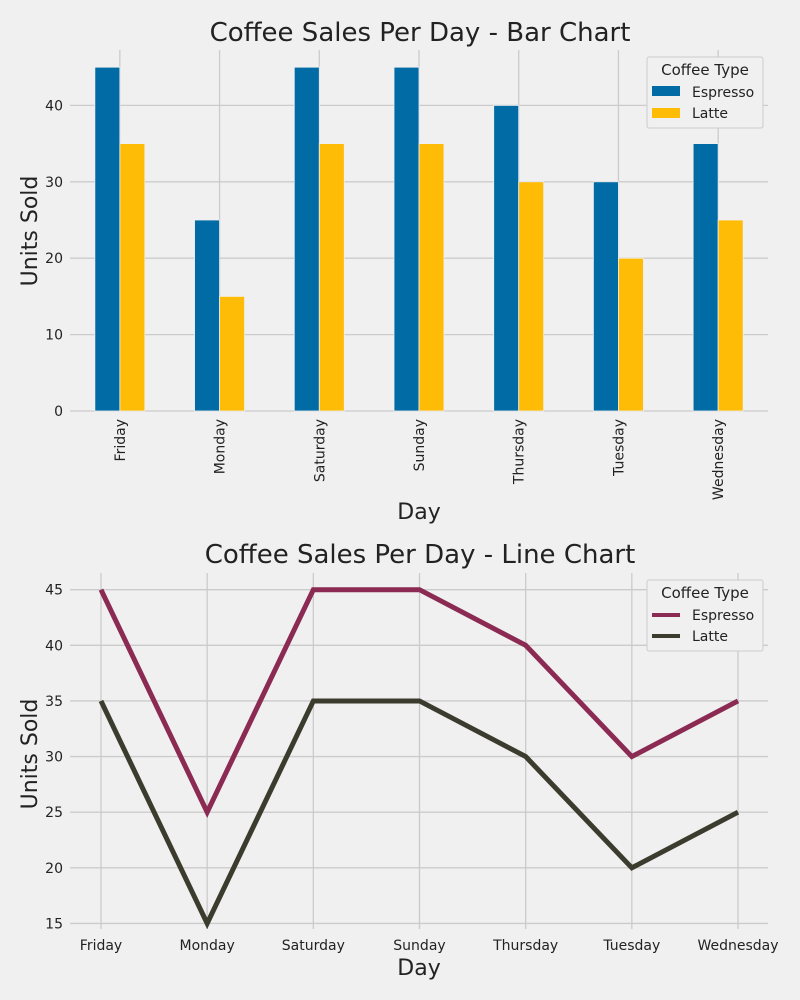 This screenshot has width=800, height=1000. I want to click on bar-latte-sunday, so click(431, 277).